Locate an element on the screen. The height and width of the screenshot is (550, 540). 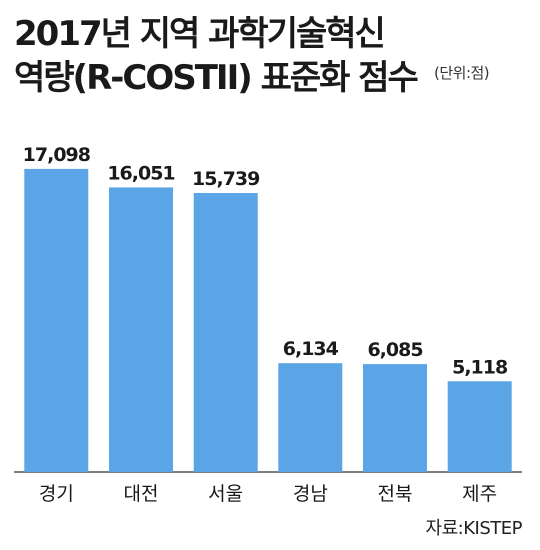
value-label-2: 16,051 is located at coordinates (140, 173).